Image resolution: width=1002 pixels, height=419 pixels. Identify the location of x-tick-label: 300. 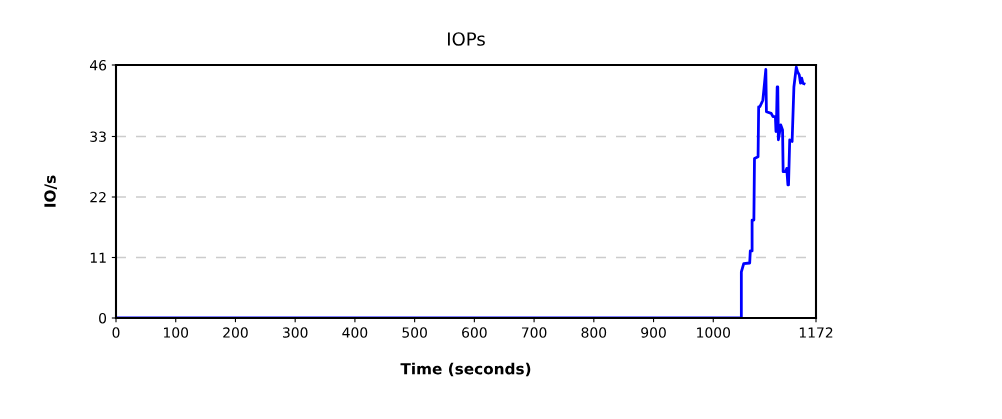
(295, 332).